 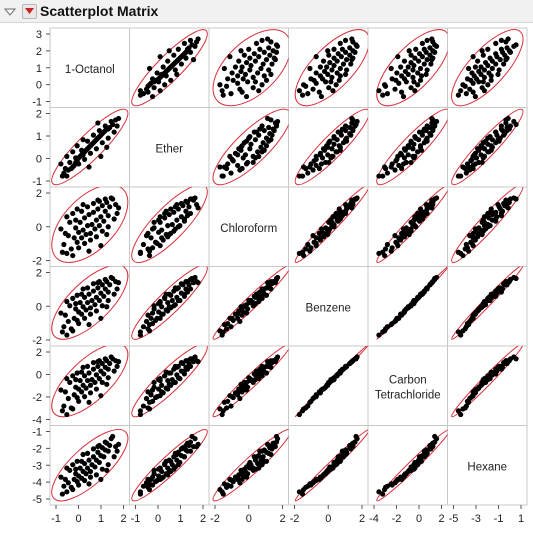 I want to click on triangle-down-icon, so click(x=10, y=11).